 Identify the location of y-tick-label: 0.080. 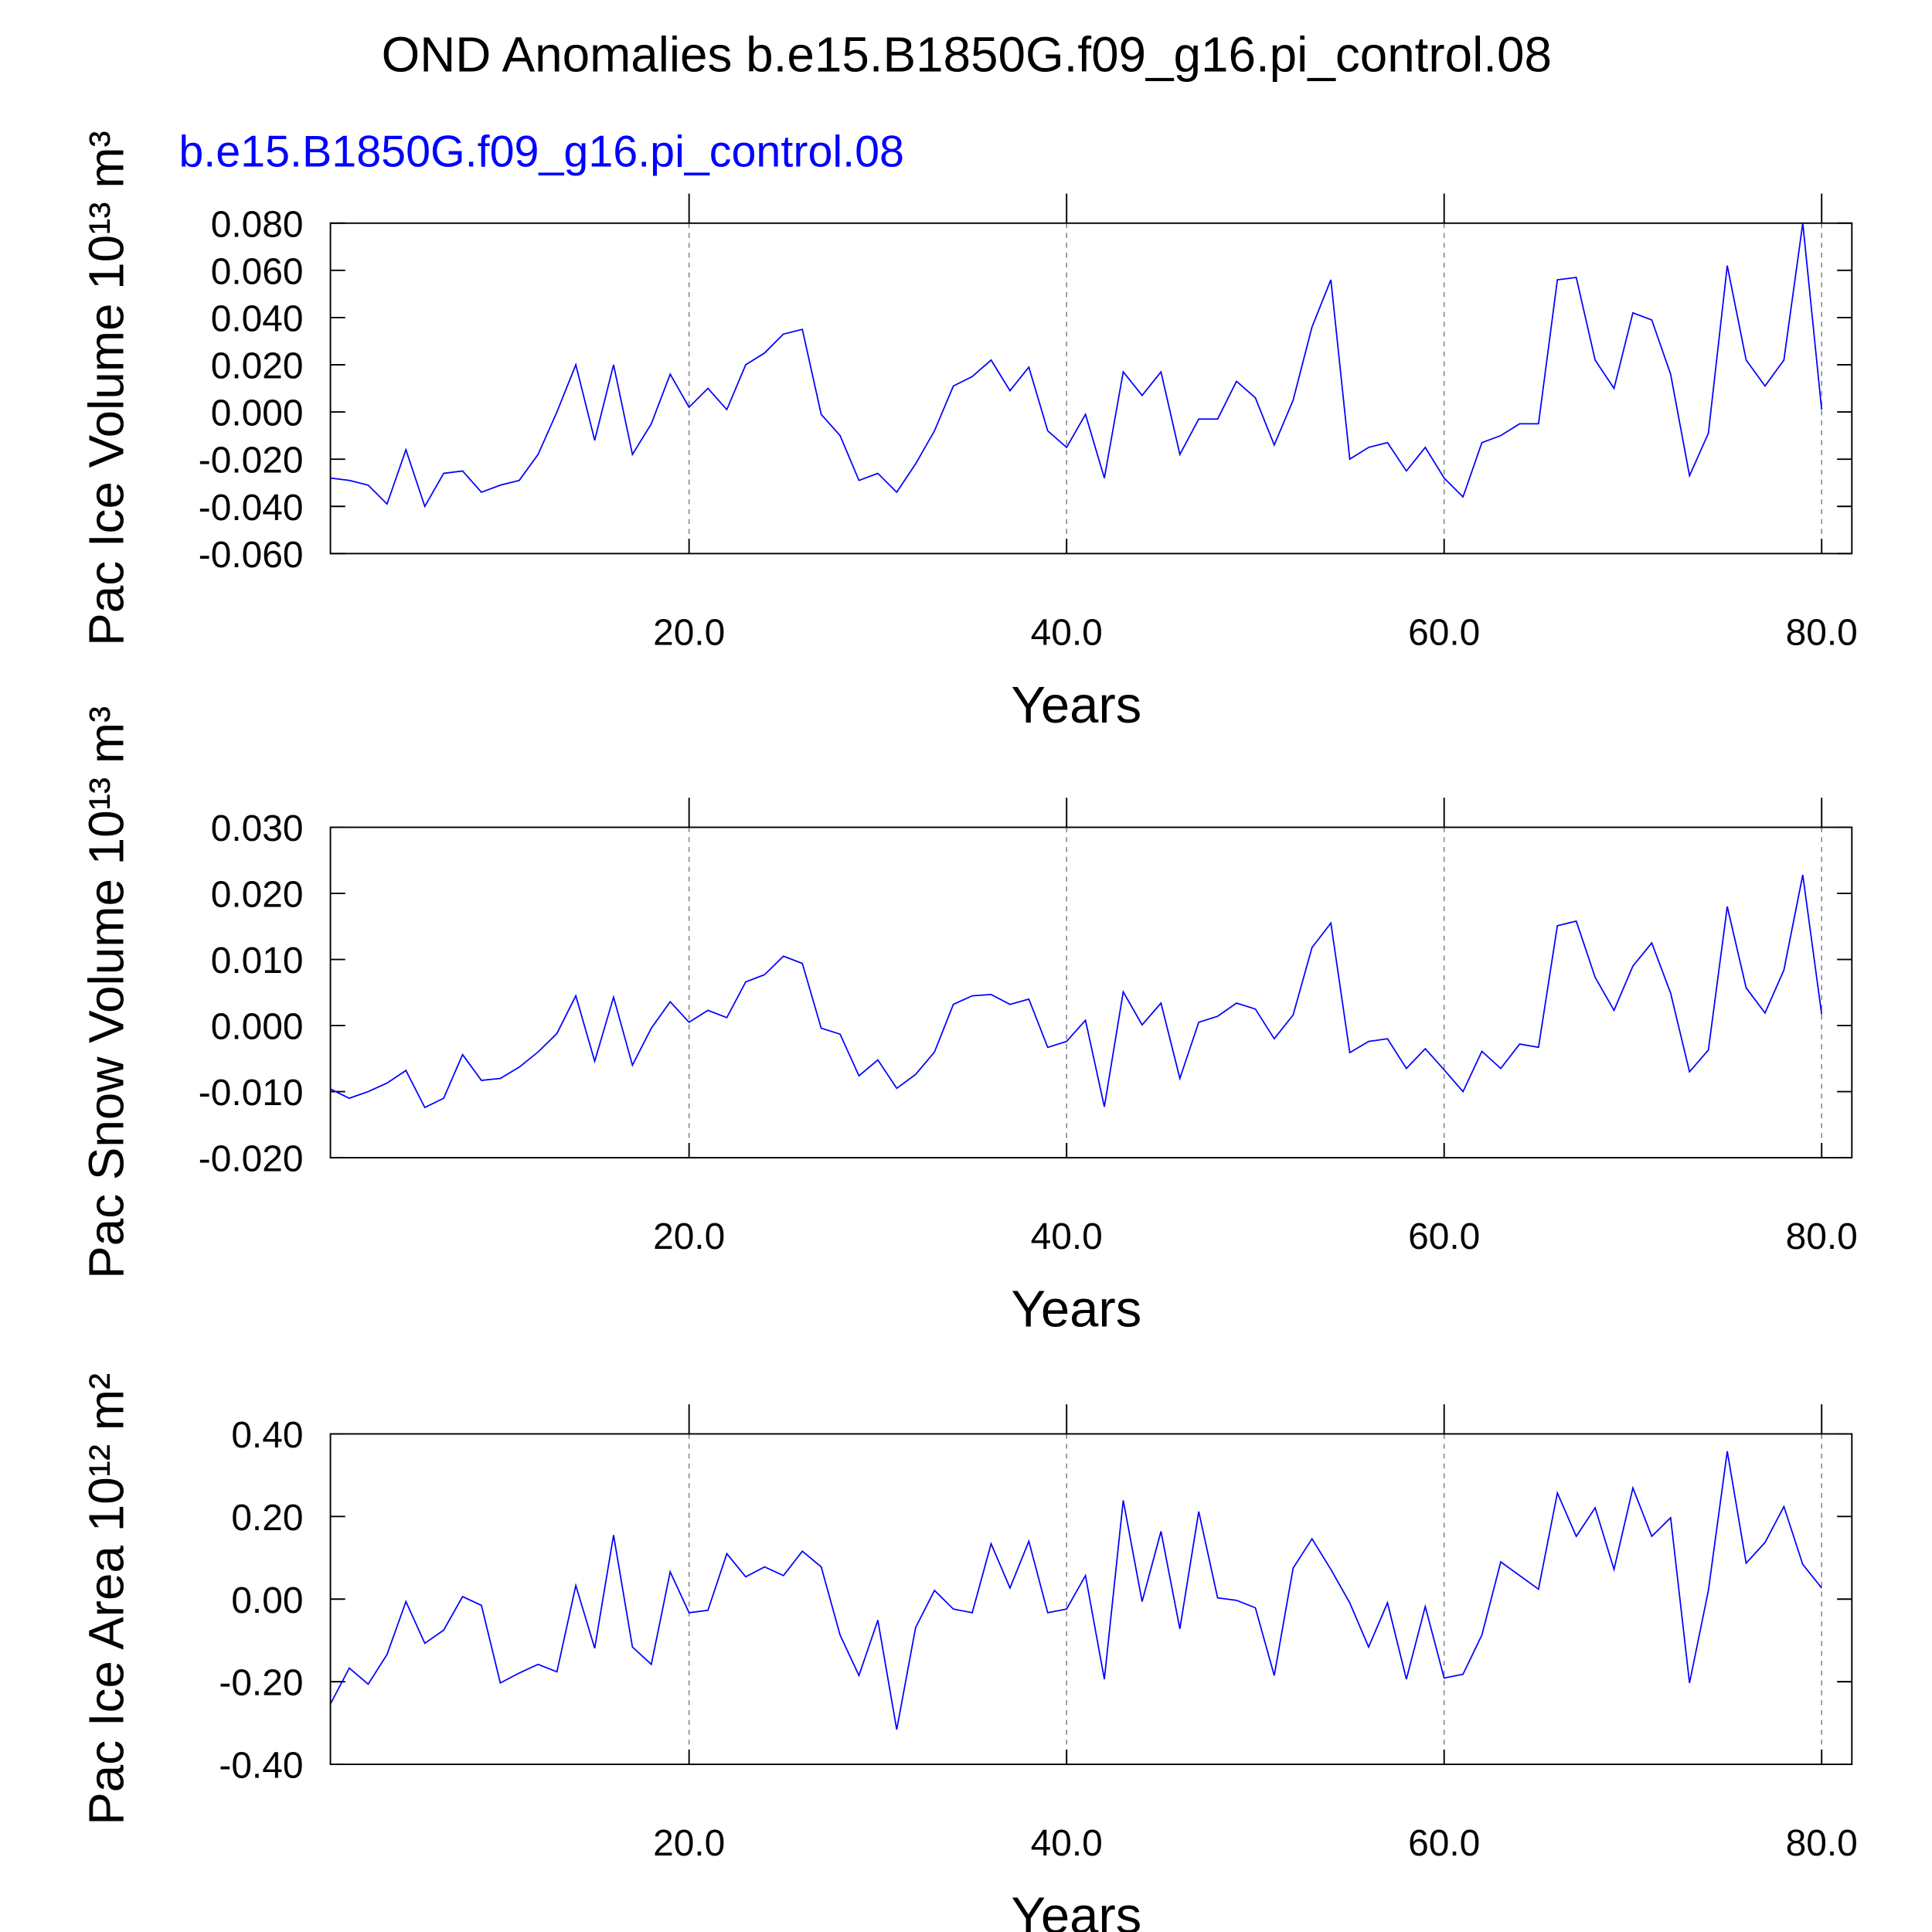
(257, 225).